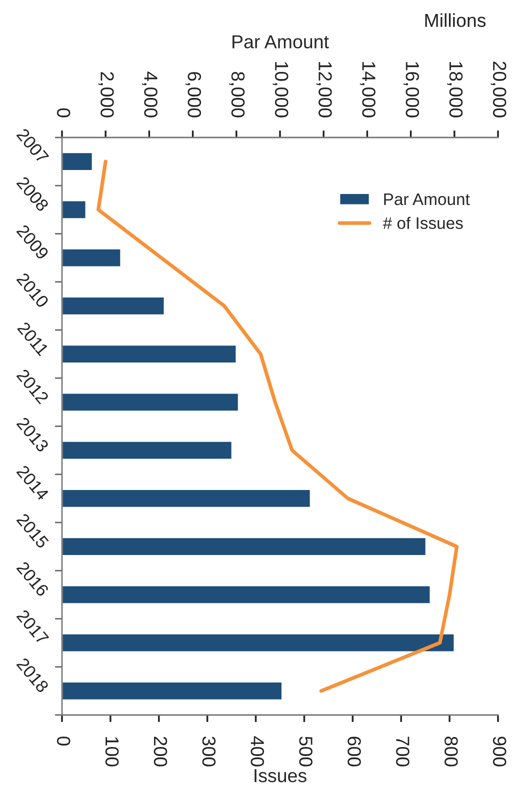  Describe the element at coordinates (427, 200) in the screenshot. I see `legend-label: Par Amount` at that location.